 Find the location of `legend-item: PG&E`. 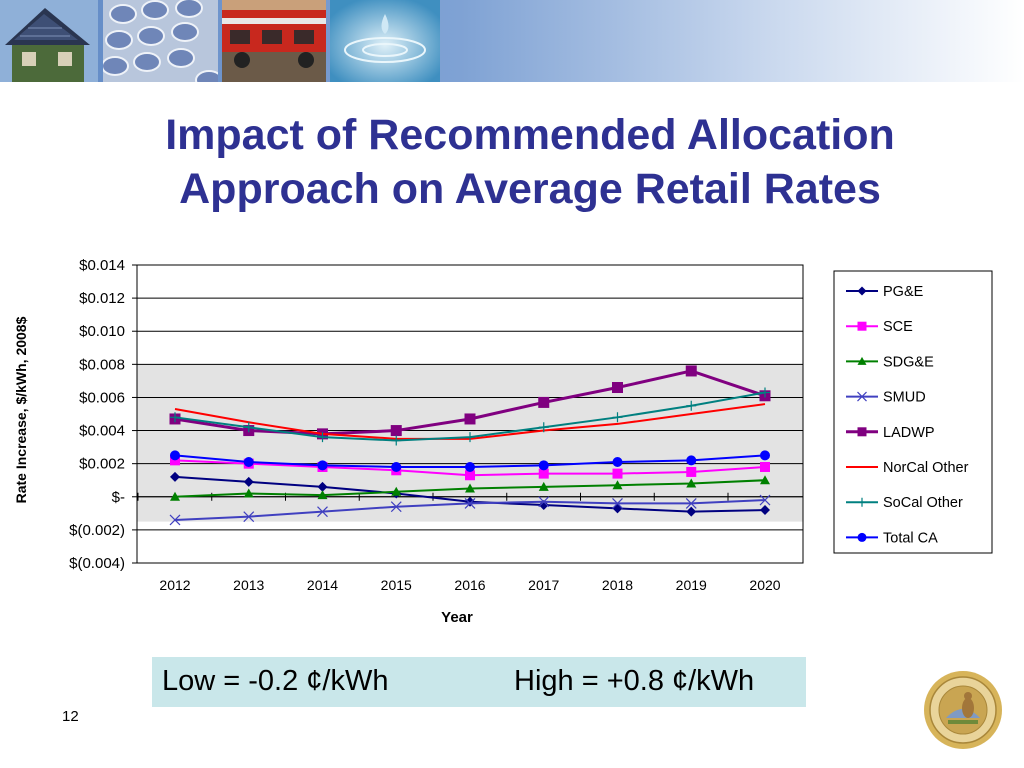

legend-item: PG&E is located at coordinates (885, 292).